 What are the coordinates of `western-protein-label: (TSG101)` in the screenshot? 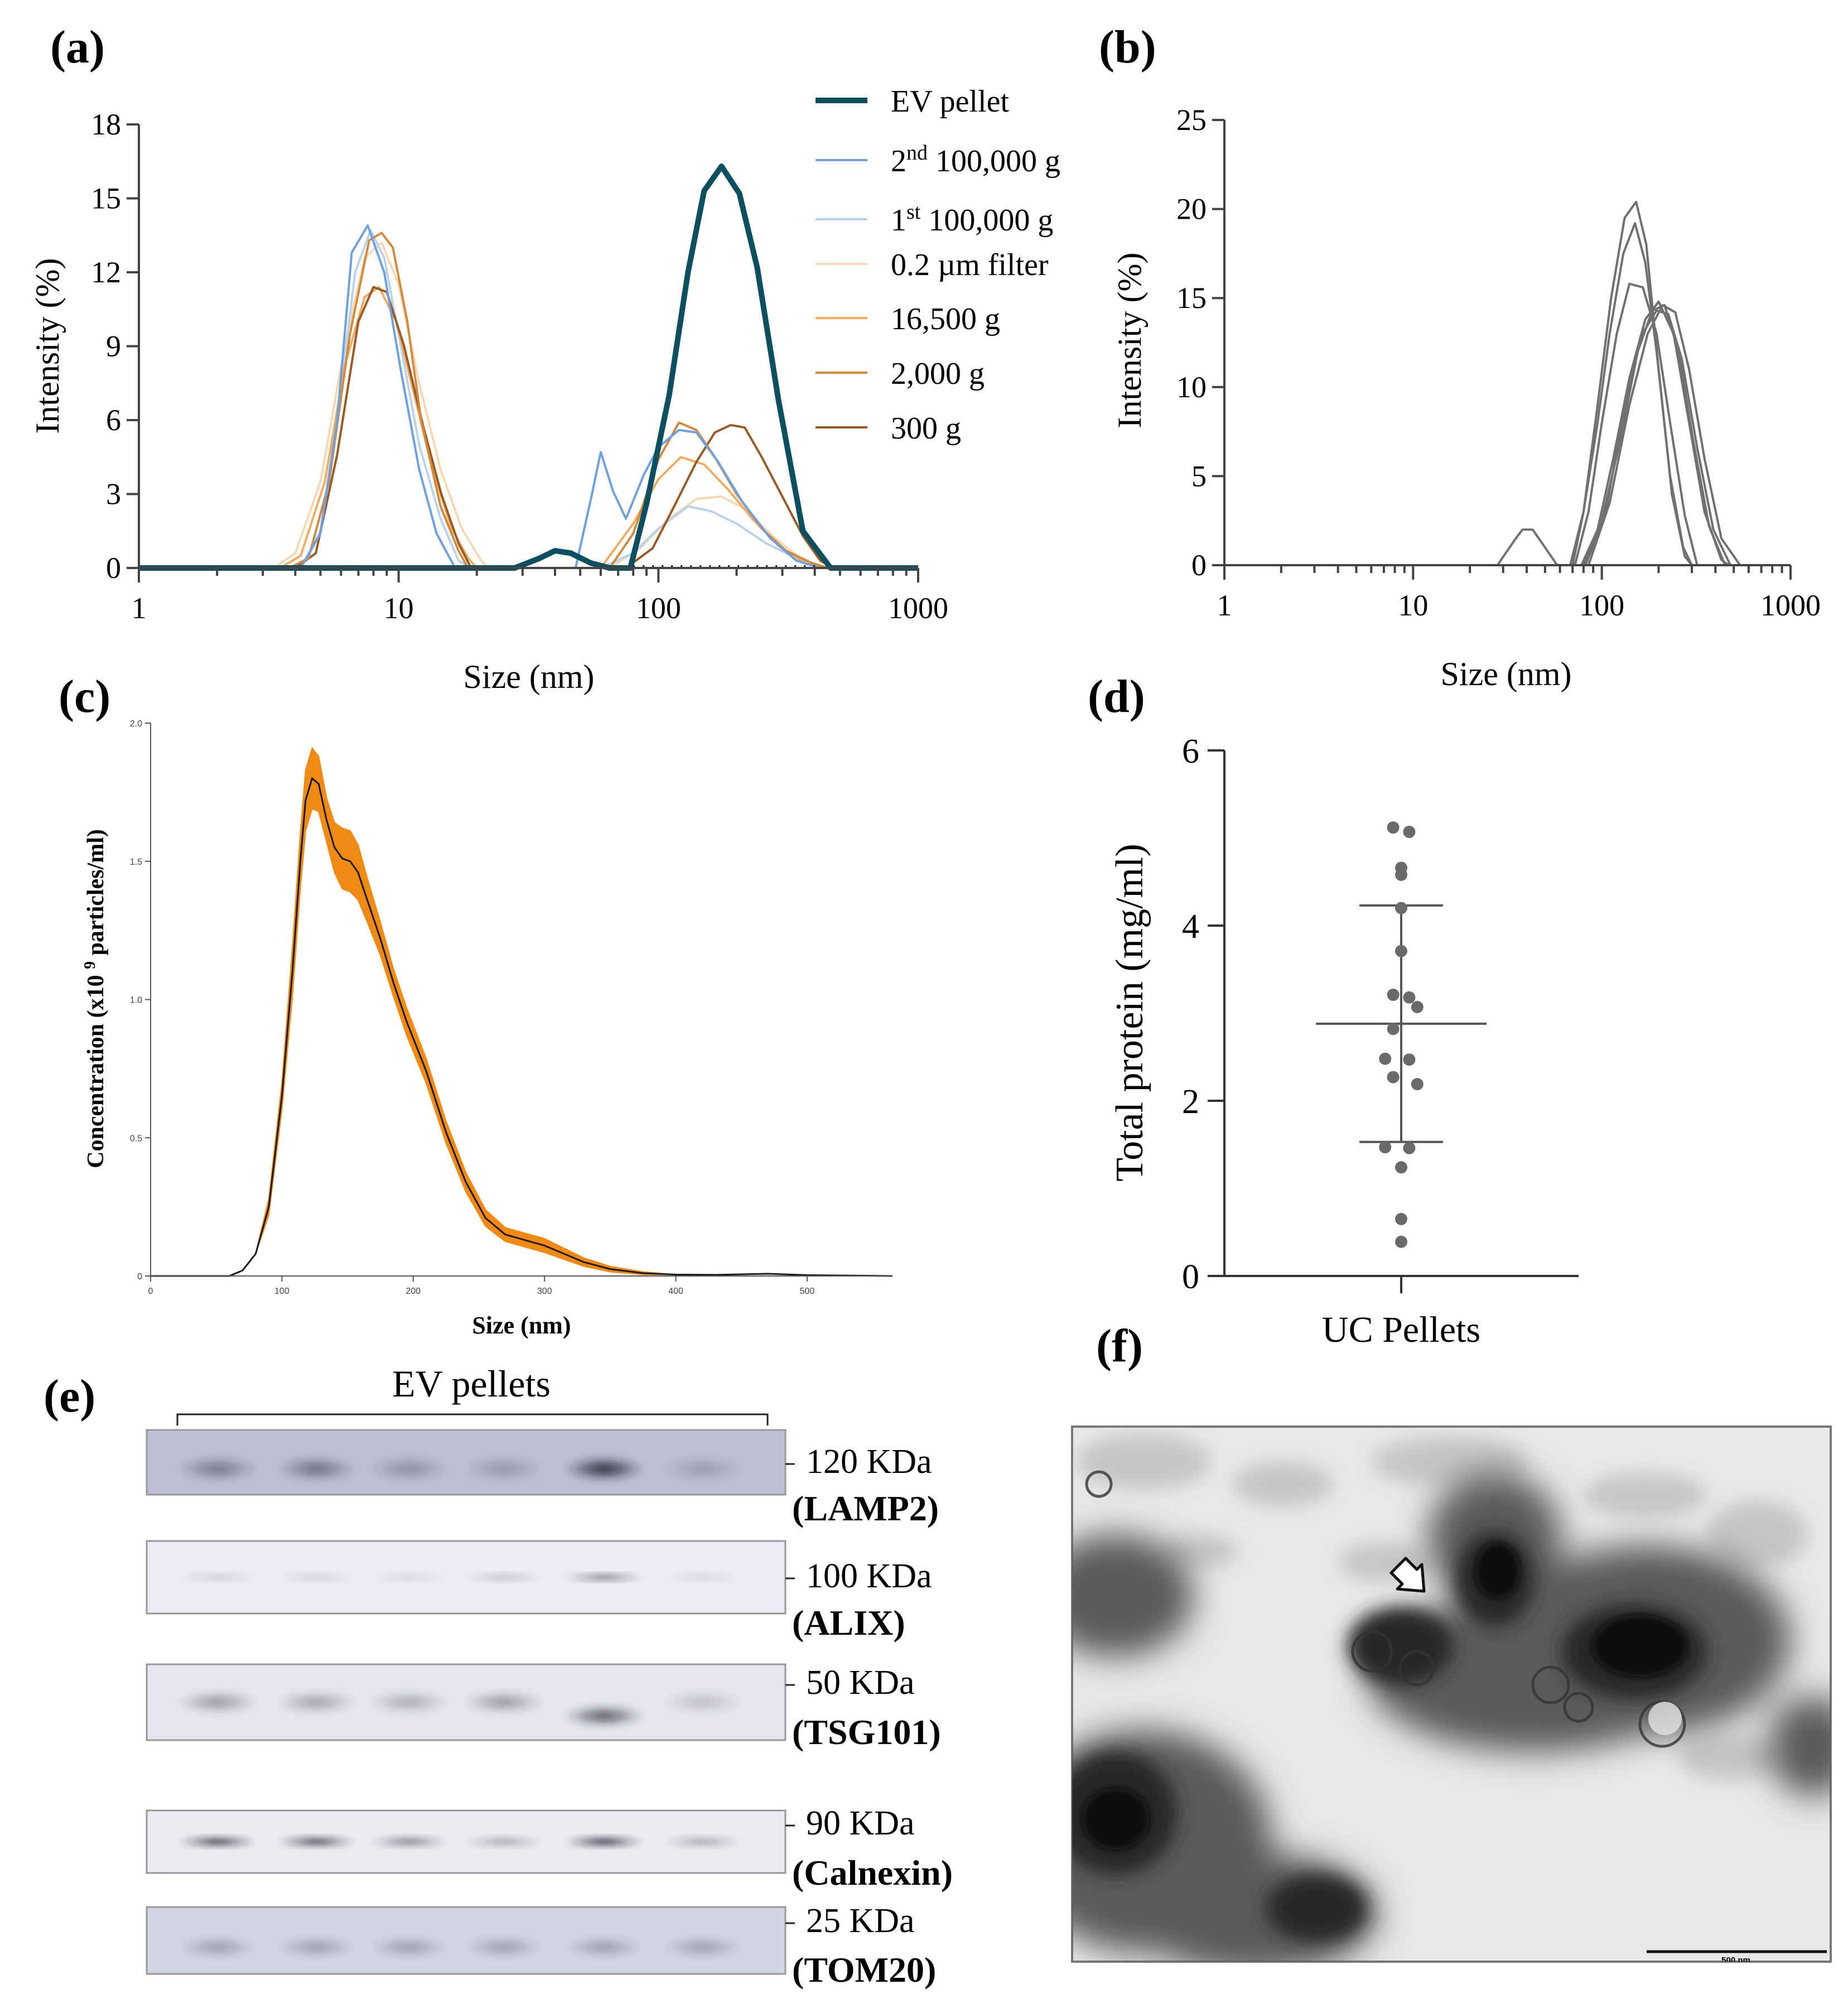 It's located at (866, 1732).